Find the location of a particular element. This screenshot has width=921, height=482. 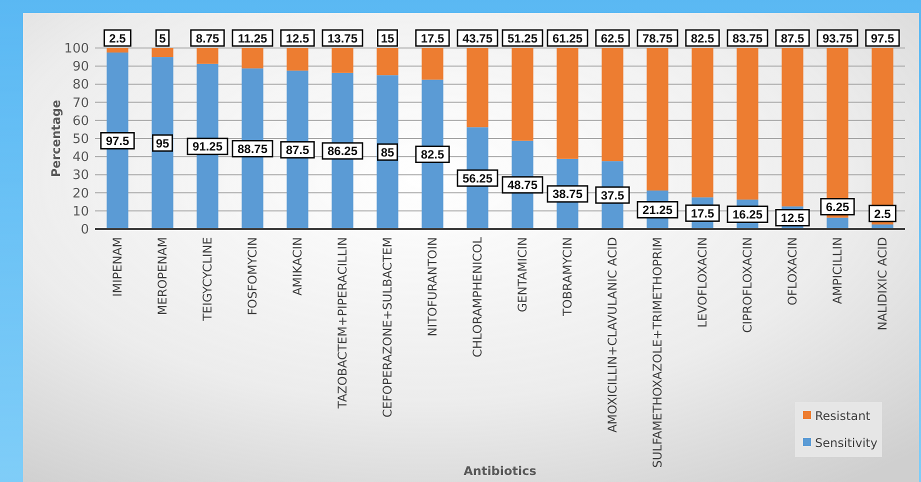

data-label: 48.75 is located at coordinates (522, 185).